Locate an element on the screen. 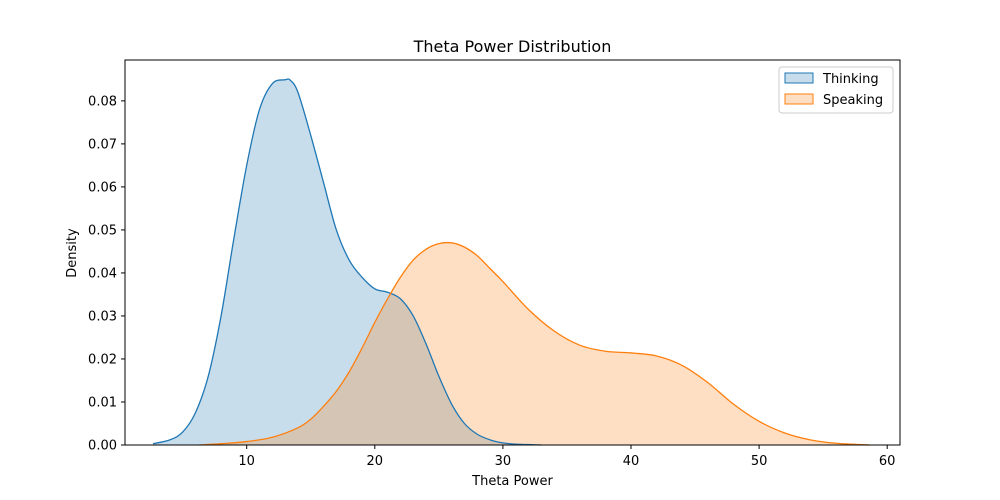 The image size is (1000, 500). y-tick-label: 0.06 is located at coordinates (102, 187).